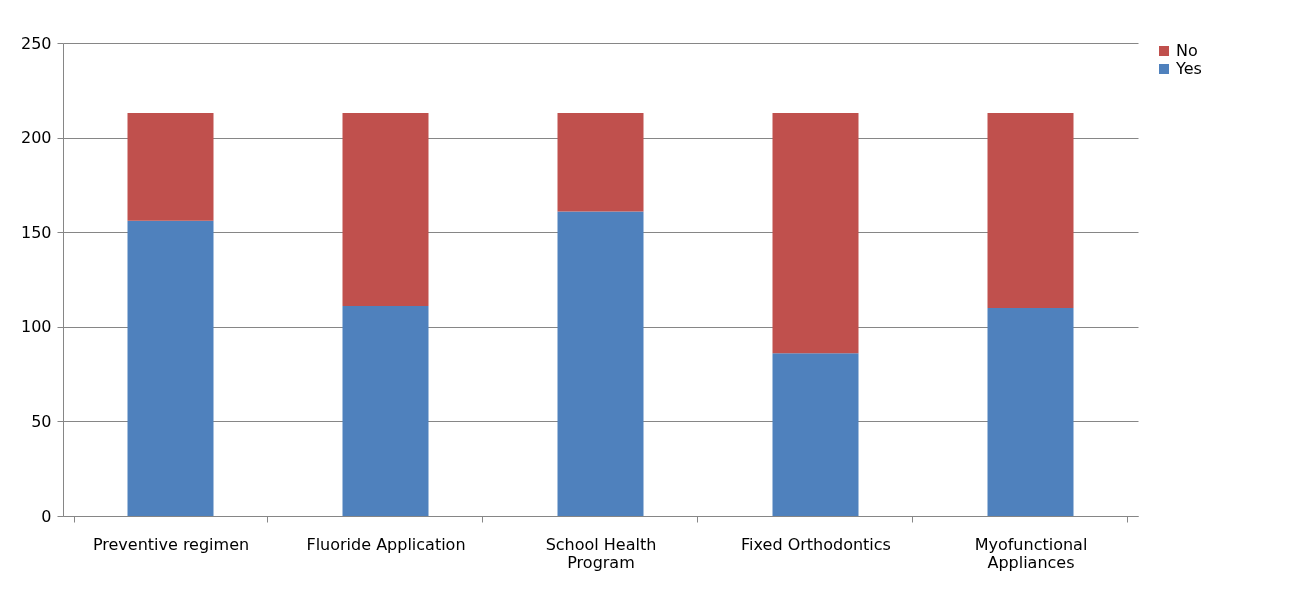 This screenshot has height=615, width=1289. What do you see at coordinates (171, 544) in the screenshot?
I see `x-tick-label: Preventive regimen` at bounding box center [171, 544].